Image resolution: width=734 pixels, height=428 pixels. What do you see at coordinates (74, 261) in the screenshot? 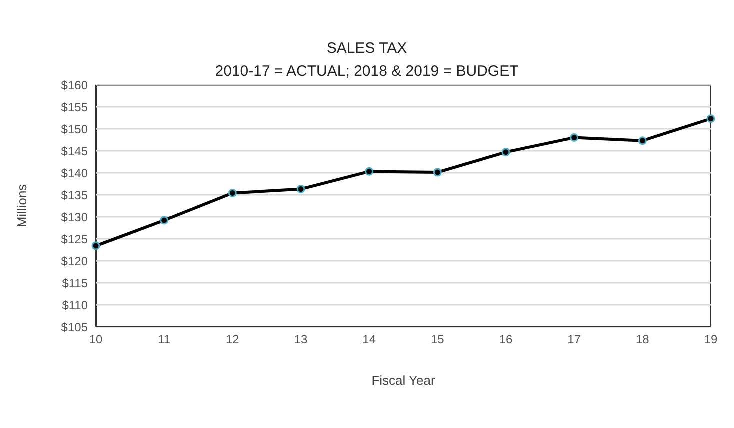
I see `y-tick-label: $120` at bounding box center [74, 261].